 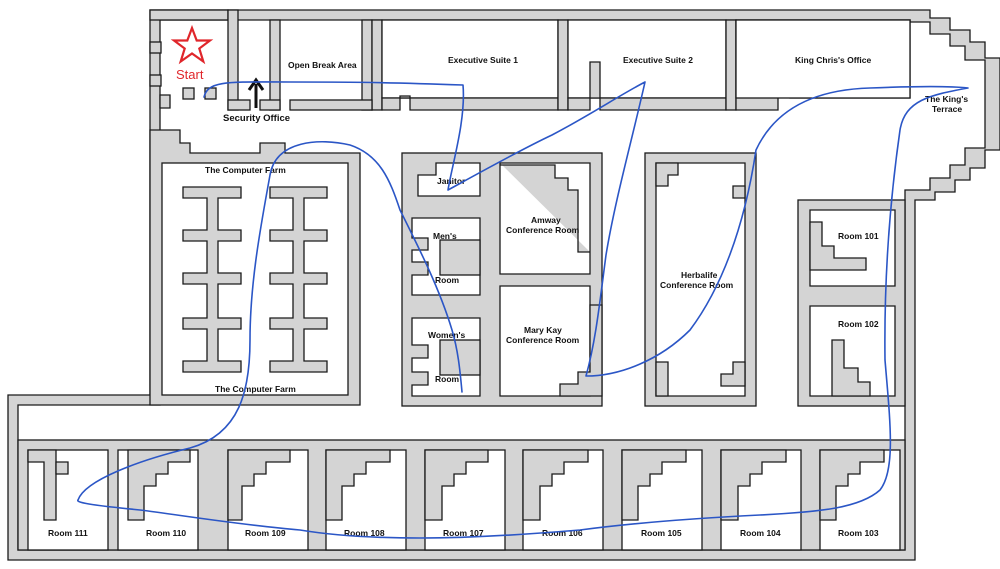 I want to click on womens-room-label-line1: Women's, so click(x=447, y=335).